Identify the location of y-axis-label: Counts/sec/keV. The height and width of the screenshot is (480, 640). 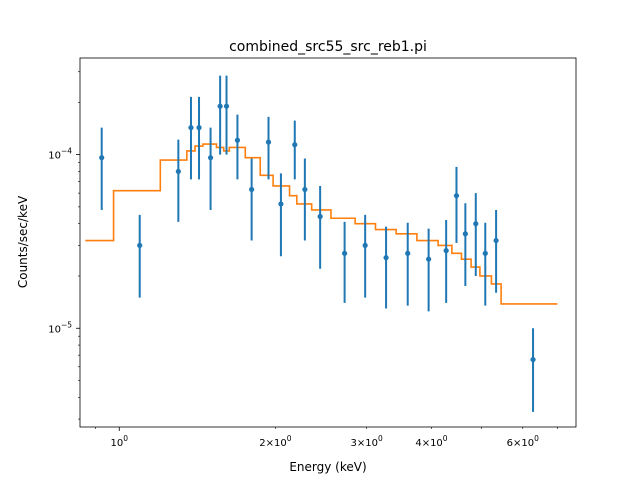
(23, 241).